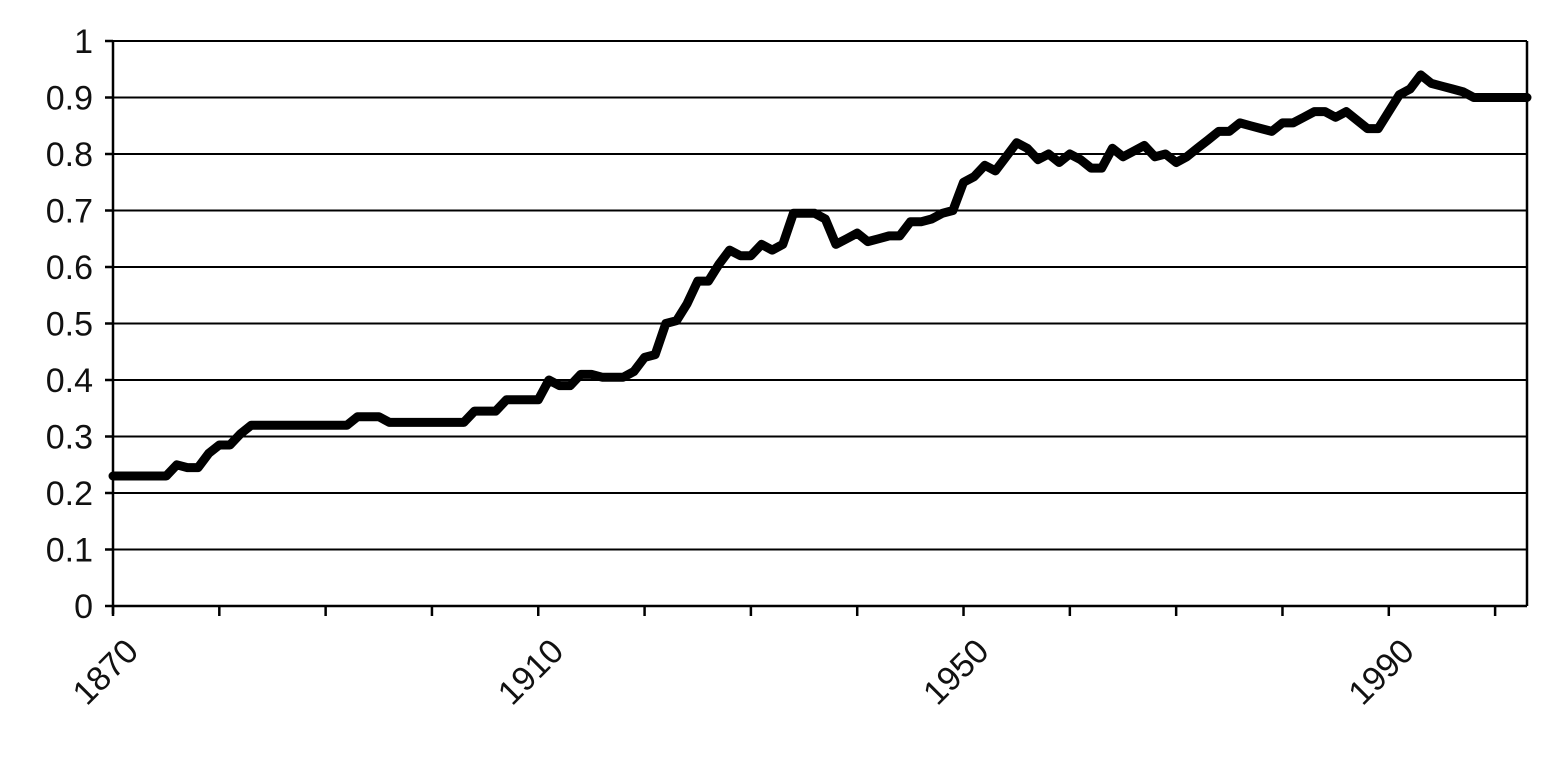 This screenshot has height=760, width=1554. What do you see at coordinates (69, 438) in the screenshot?
I see `y-tick-label: 0.3` at bounding box center [69, 438].